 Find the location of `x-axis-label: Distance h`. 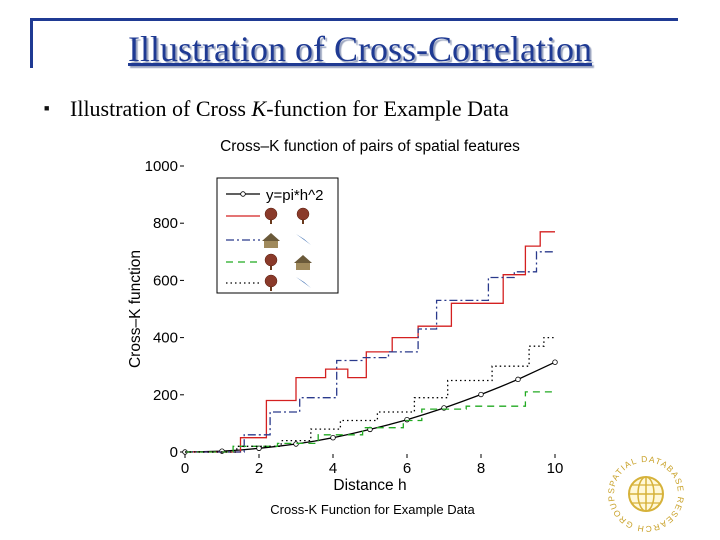

x-axis-label: Distance h is located at coordinates (369, 485).